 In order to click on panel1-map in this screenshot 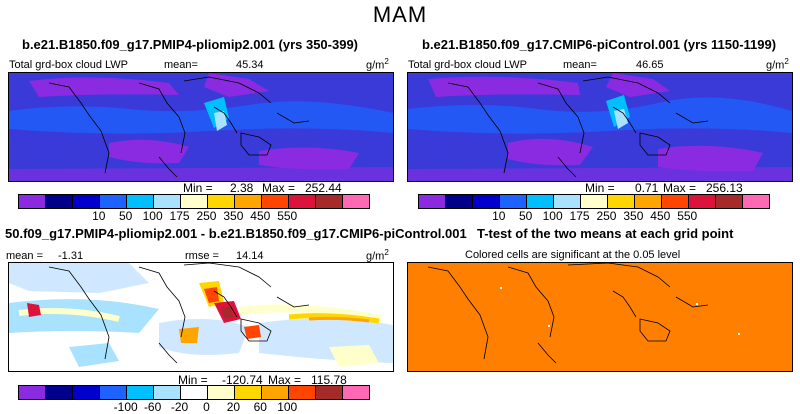, I will do `click(201, 127)`.